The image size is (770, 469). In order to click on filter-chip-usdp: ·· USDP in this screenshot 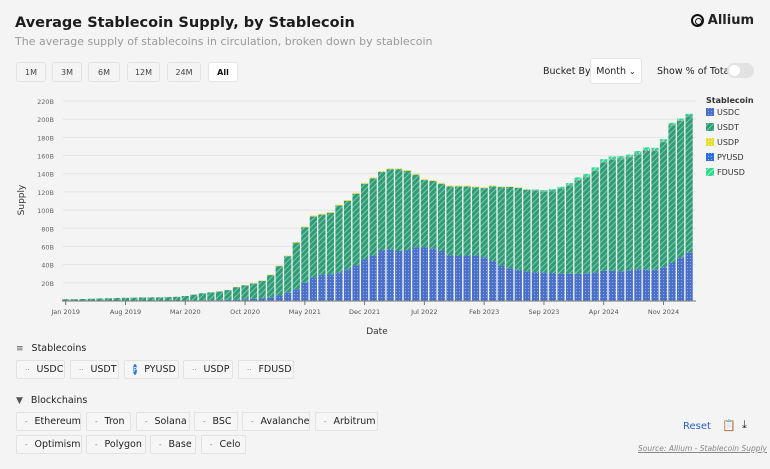, I will do `click(208, 369)`.